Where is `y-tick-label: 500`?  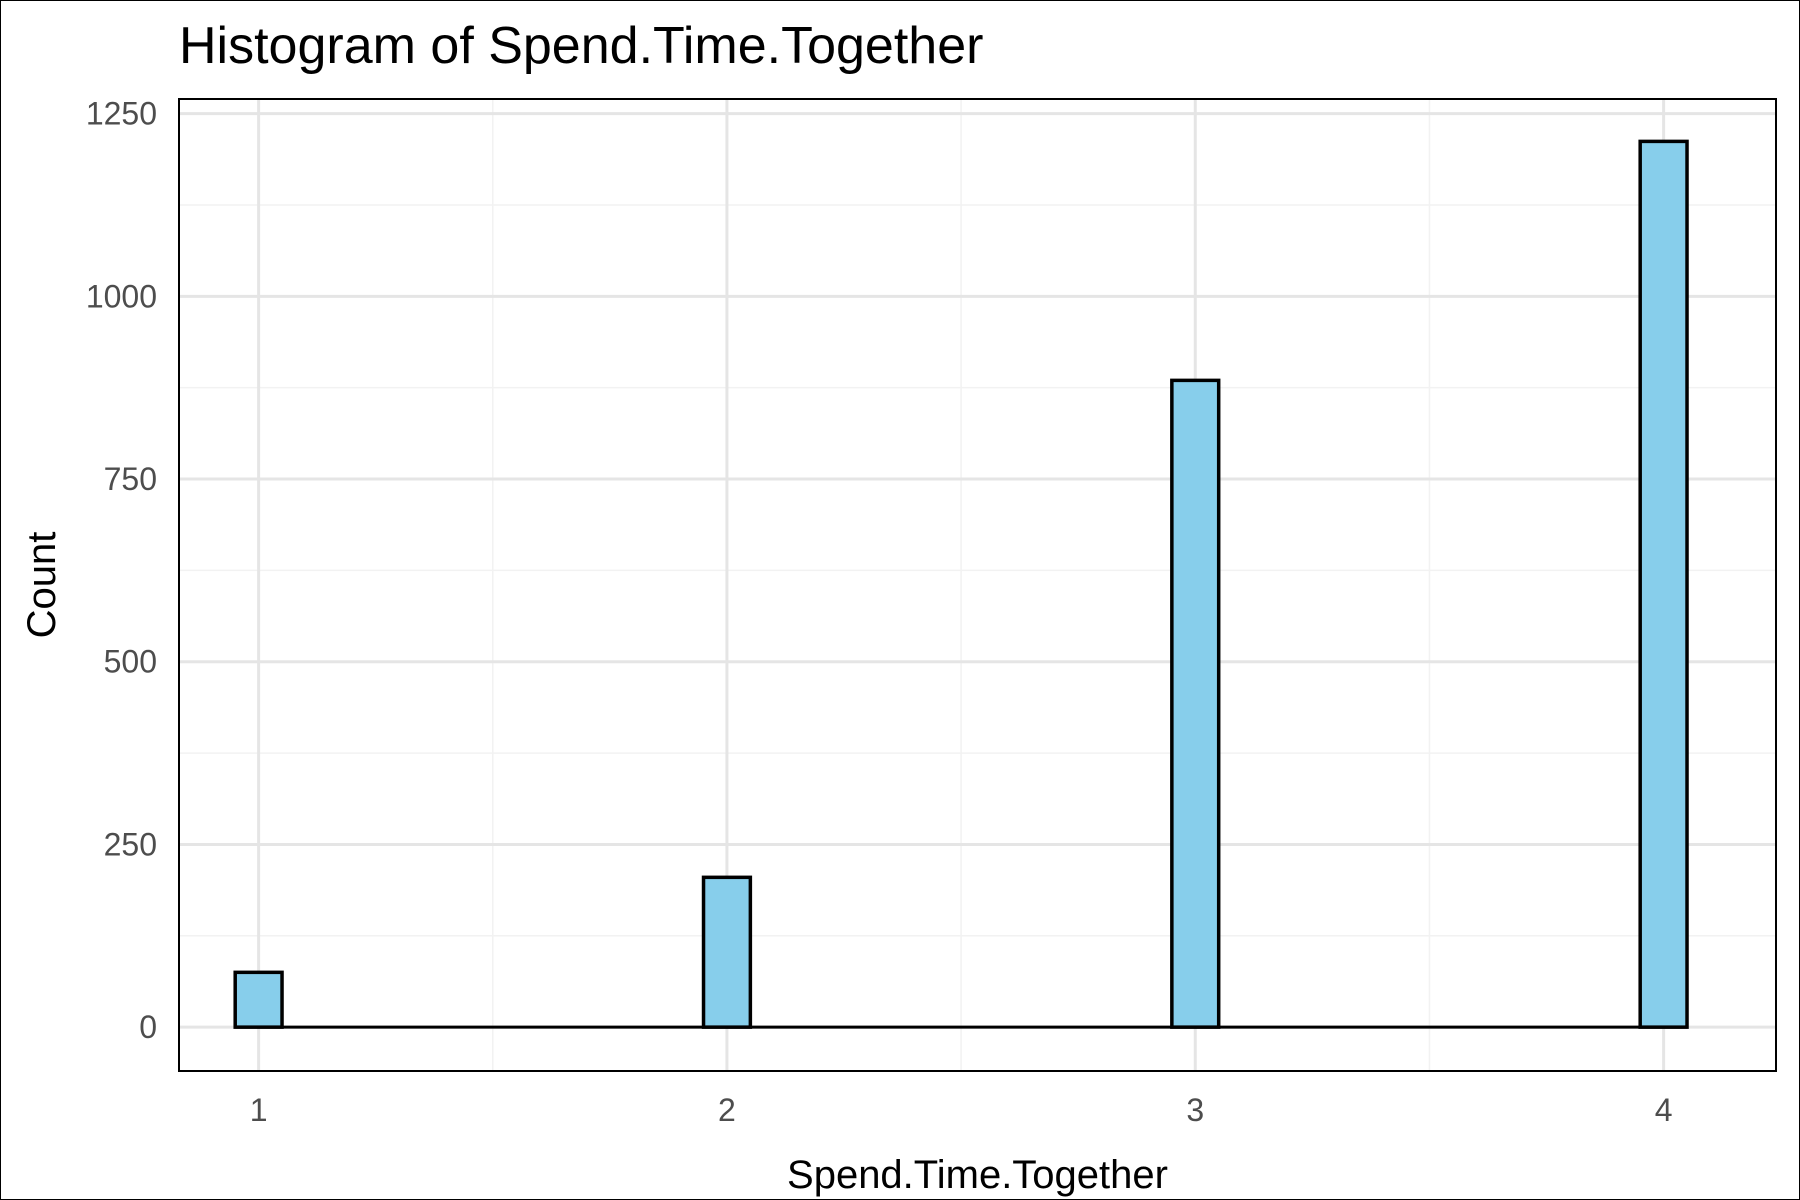
y-tick-label: 500 is located at coordinates (130, 662).